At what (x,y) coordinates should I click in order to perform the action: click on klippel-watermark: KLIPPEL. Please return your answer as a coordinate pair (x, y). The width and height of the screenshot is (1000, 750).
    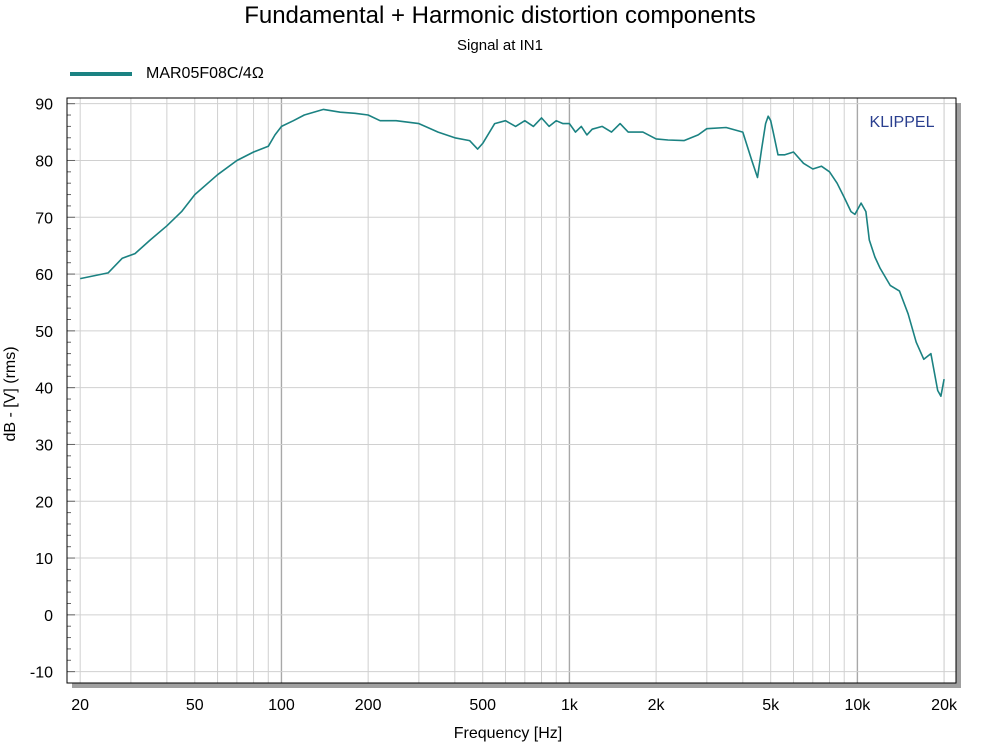
    Looking at the image, I should click on (902, 122).